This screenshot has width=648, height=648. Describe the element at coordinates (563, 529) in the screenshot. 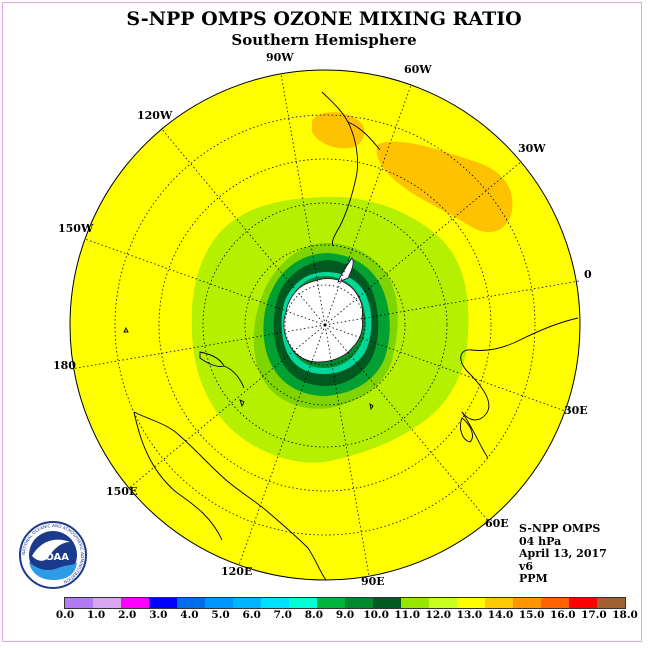

I see `info-instrument: S-NPP OMPS` at that location.